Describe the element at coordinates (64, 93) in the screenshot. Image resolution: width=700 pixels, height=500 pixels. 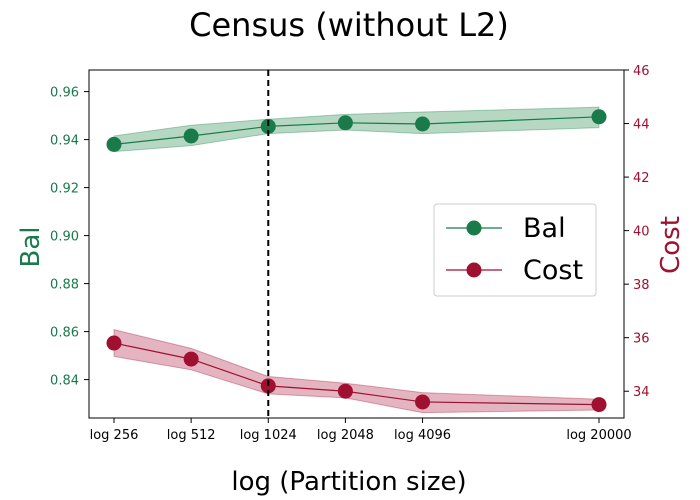
I see `y-left-tick-label: 0.96` at that location.